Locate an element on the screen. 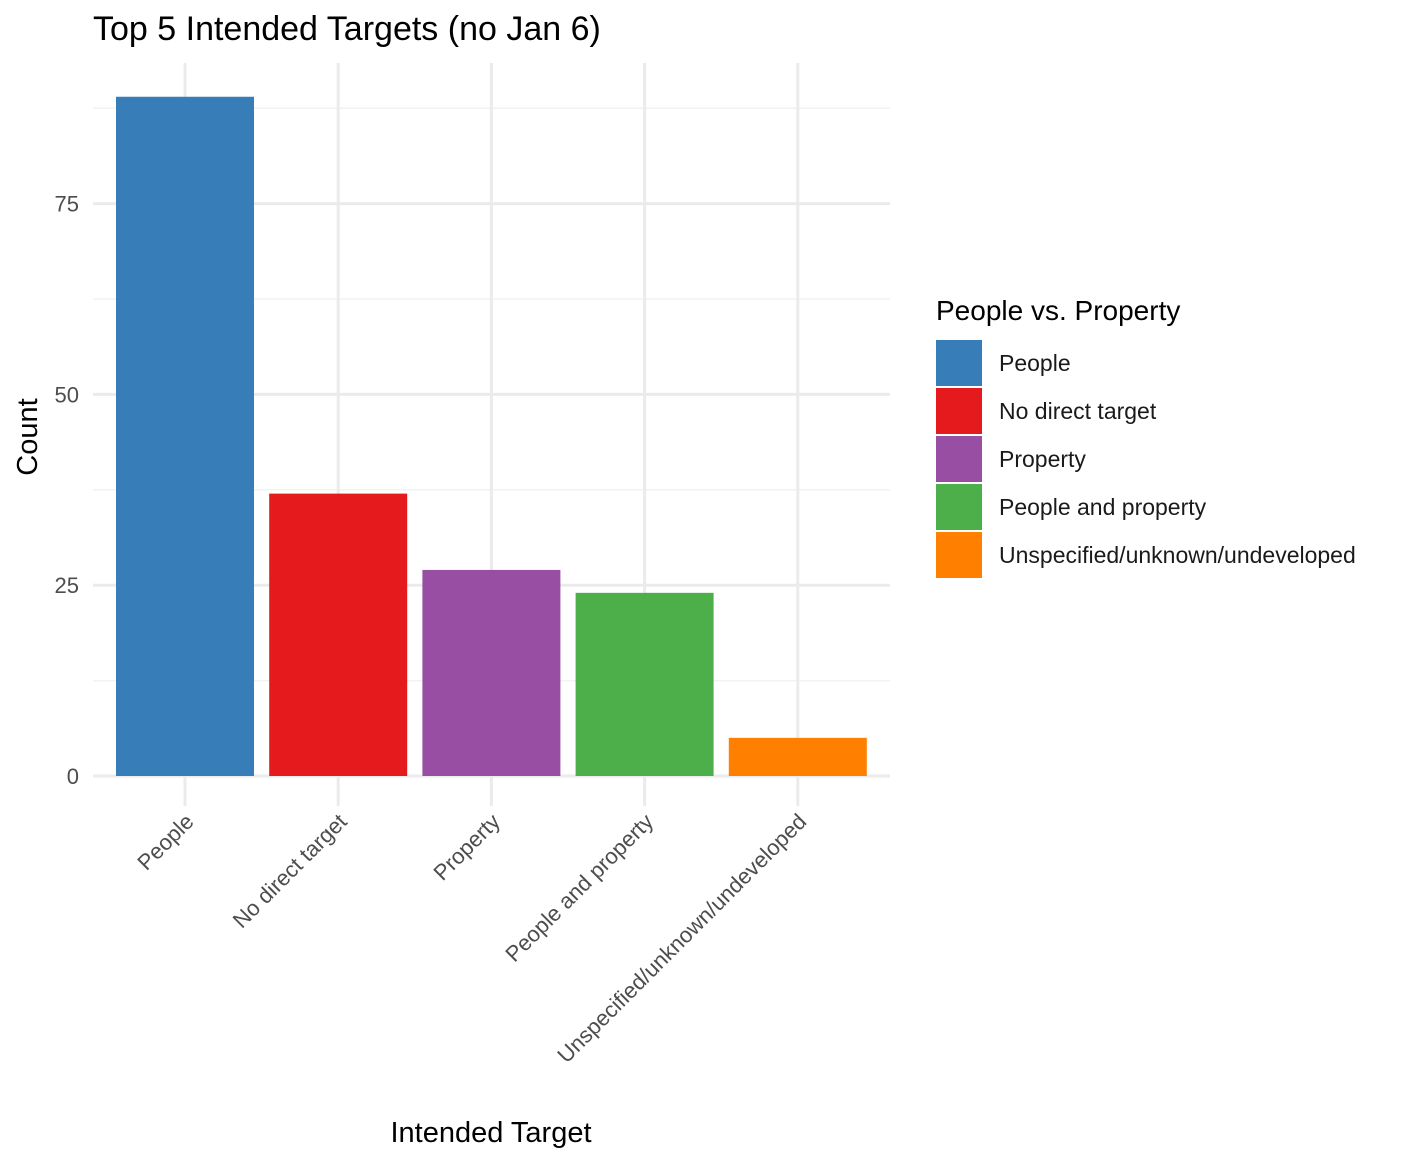  x-tick-label: People and property is located at coordinates (579, 888).